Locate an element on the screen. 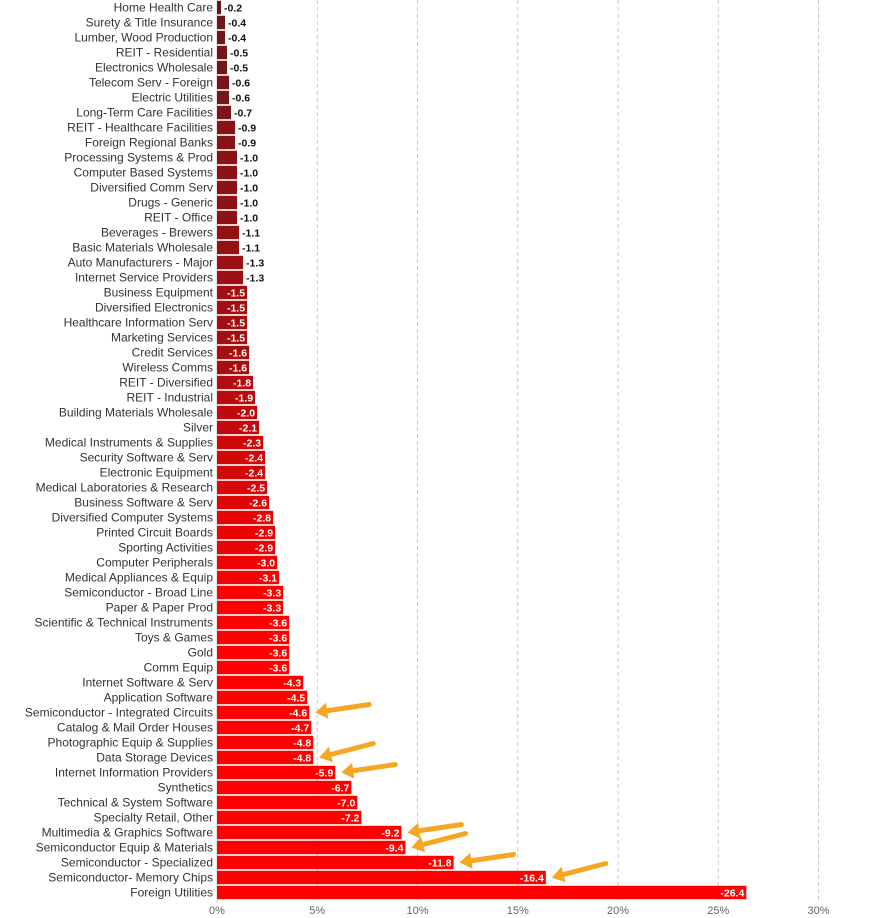 The image size is (896, 918). category-label: Medical Appliances & Equip is located at coordinates (139, 578).